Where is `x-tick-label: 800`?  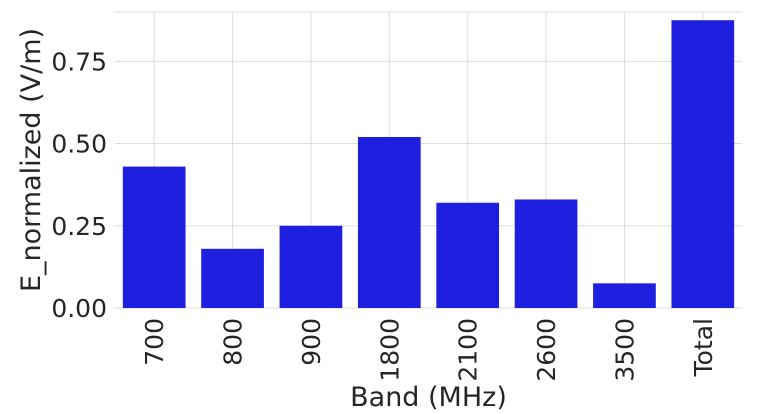
x-tick-label: 800 is located at coordinates (233, 342).